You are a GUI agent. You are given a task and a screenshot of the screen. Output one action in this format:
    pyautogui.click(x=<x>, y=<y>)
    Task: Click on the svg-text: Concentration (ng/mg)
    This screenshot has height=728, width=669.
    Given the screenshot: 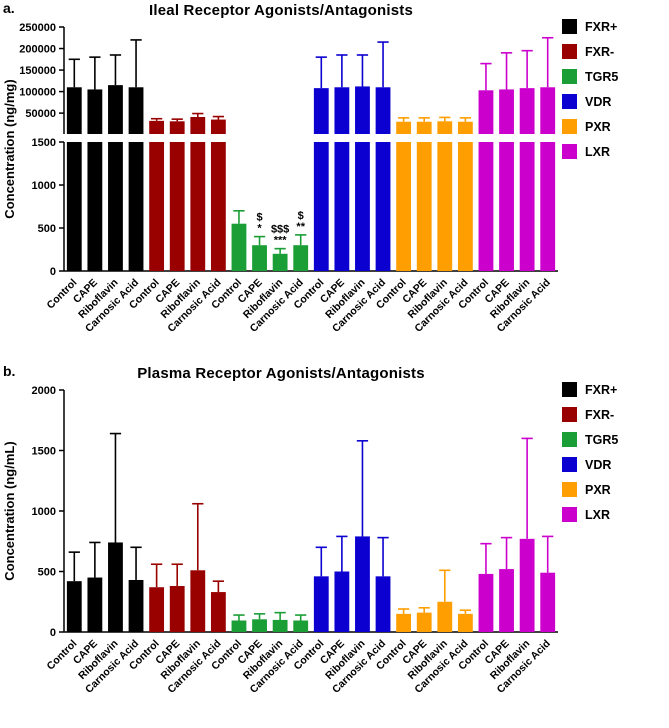 What is the action you would take?
    pyautogui.click(x=9, y=148)
    